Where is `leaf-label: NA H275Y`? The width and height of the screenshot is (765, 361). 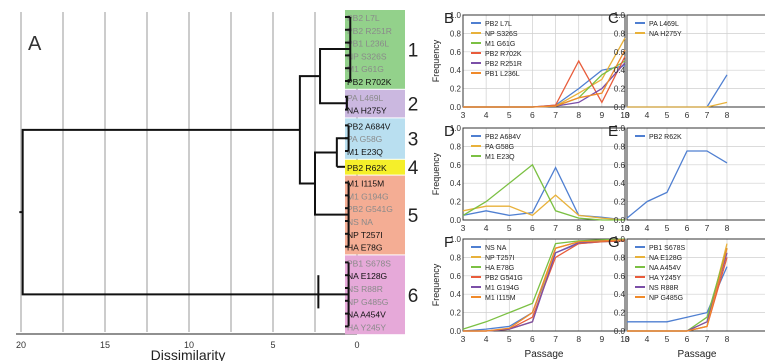
leaf-label: NA H275Y is located at coordinates (367, 111).